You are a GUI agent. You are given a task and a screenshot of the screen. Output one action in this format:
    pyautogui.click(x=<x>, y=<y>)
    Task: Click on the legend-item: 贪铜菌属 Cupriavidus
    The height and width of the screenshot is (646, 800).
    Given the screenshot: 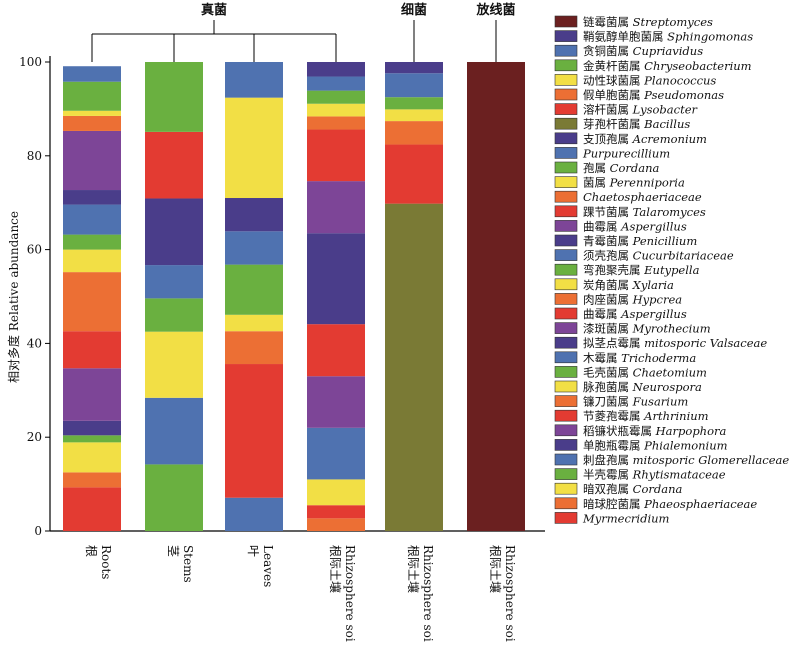 What is the action you would take?
    pyautogui.click(x=628, y=51)
    